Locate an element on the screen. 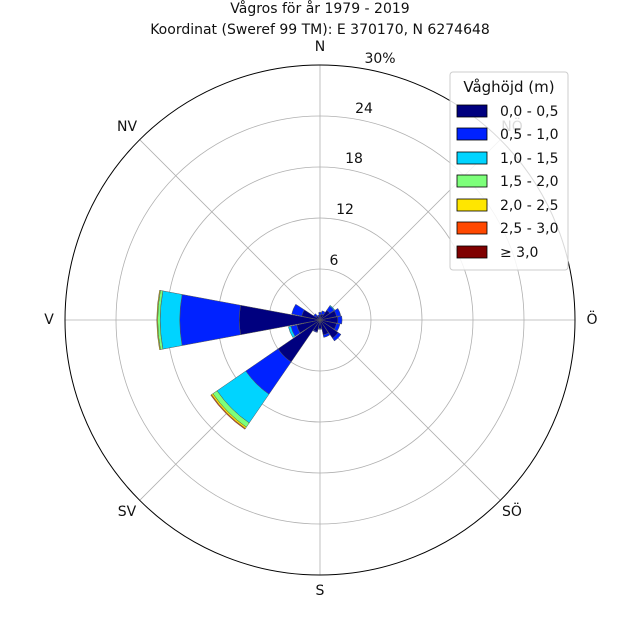  direction-label-o: Ö is located at coordinates (591, 319).